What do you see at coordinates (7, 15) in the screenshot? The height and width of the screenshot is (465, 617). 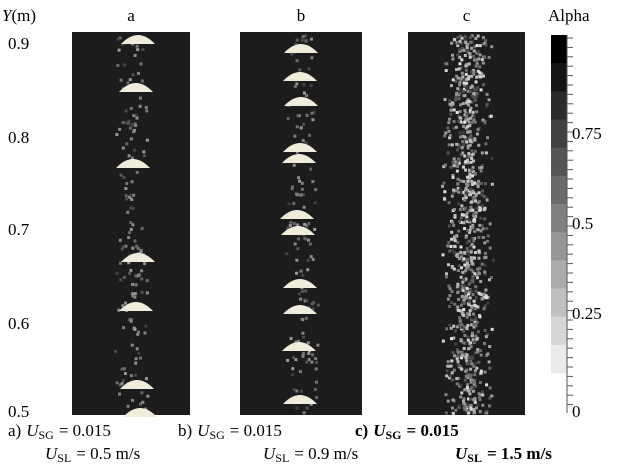 I see `caption-part: Y` at bounding box center [7, 15].